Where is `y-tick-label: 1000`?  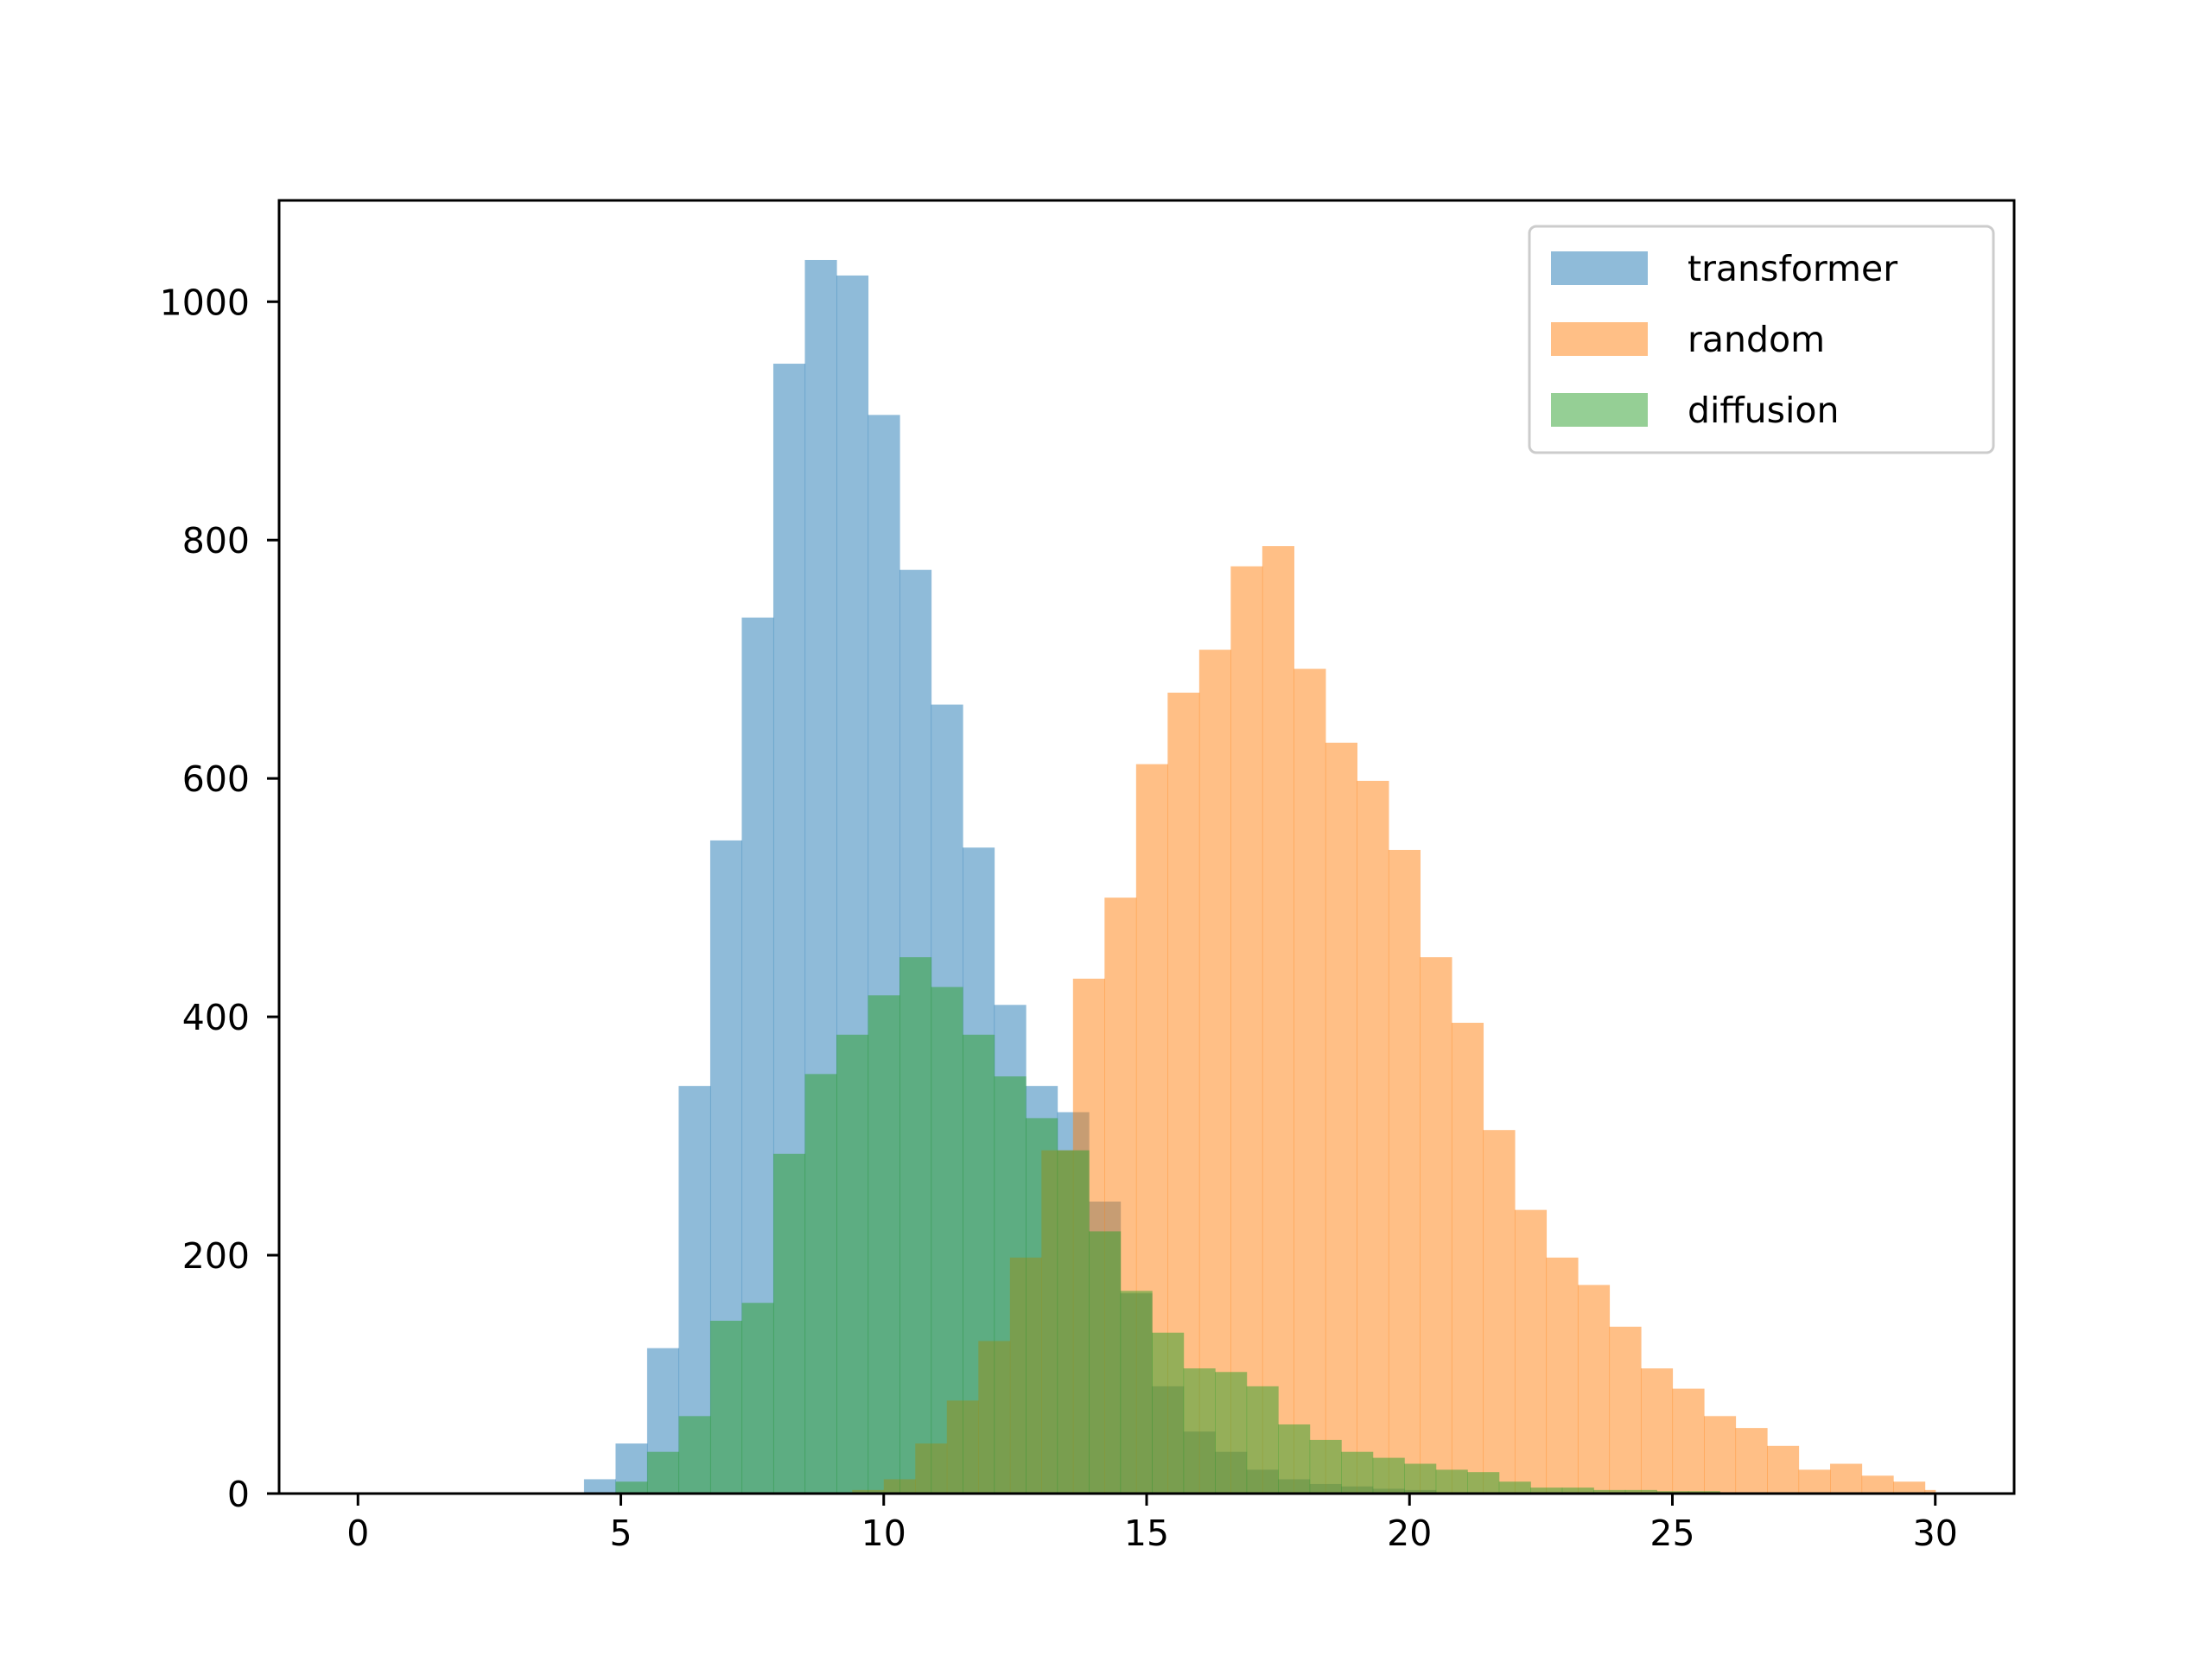
y-tick-label: 1000 is located at coordinates (205, 302).